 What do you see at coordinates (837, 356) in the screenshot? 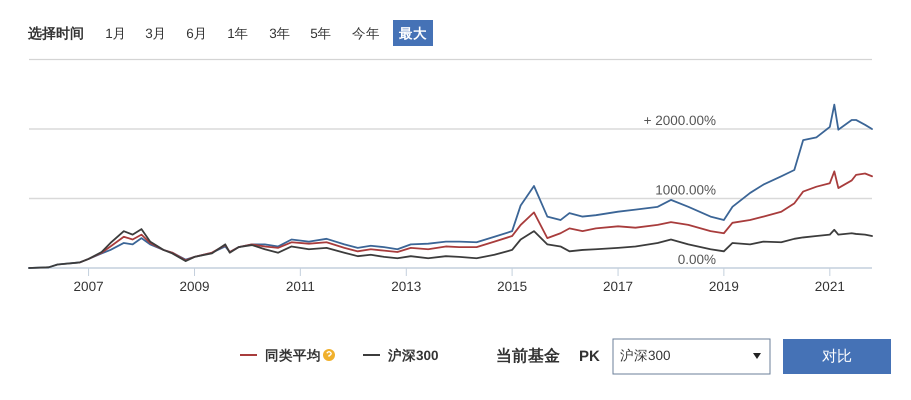
I see `text: 对比` at bounding box center [837, 356].